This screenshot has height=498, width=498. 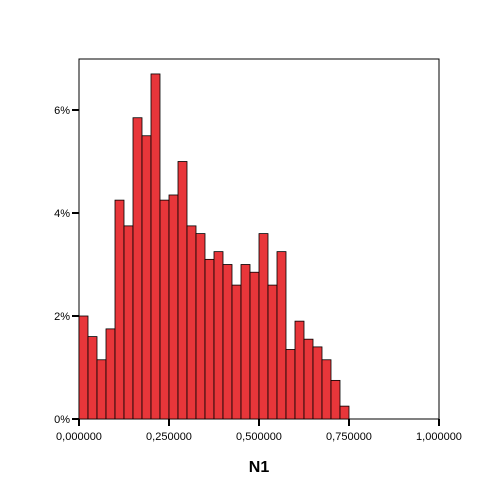 I want to click on x-tick-label: 0,500000, so click(x=259, y=437).